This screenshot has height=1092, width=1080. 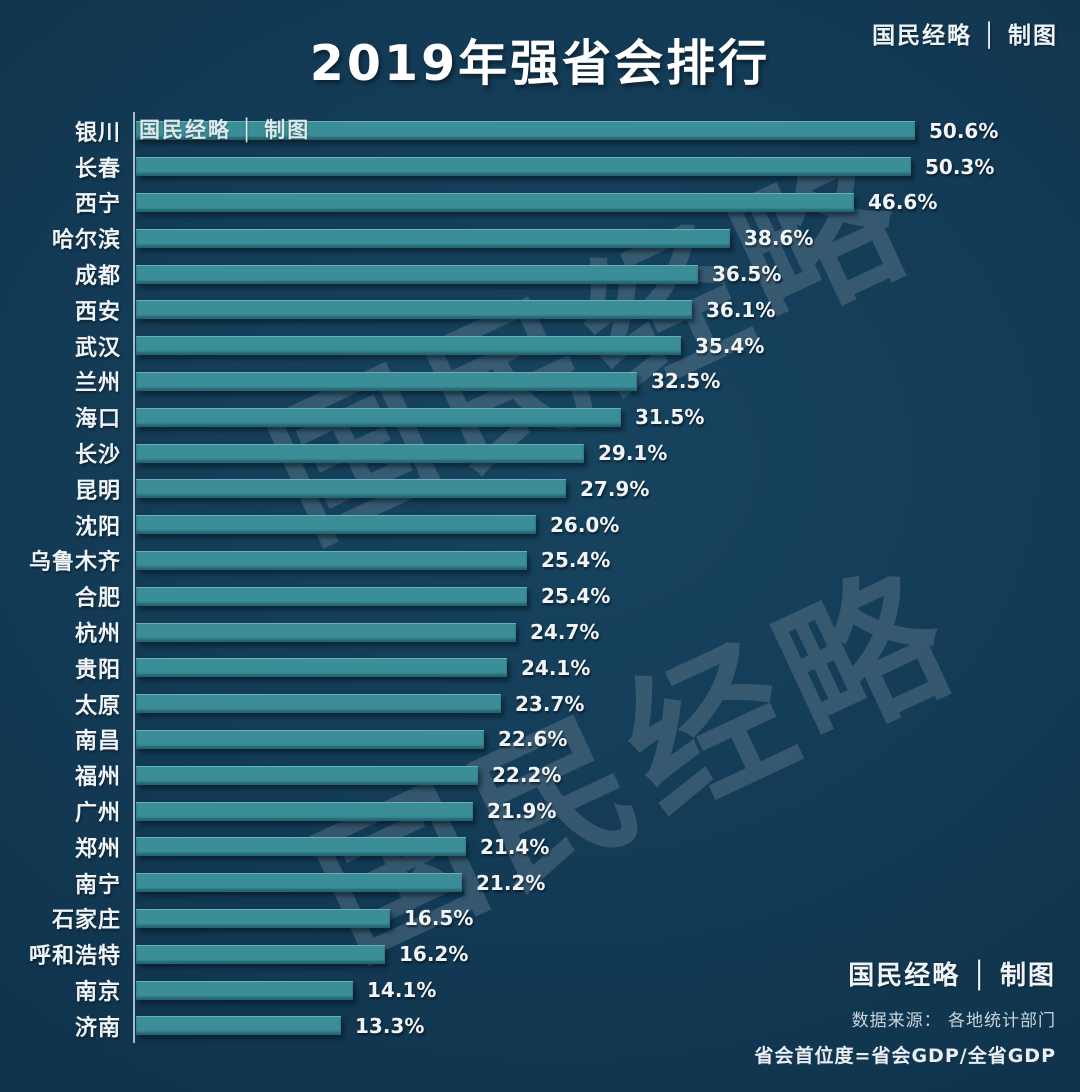 I want to click on bar-row: 武汉 35.4%, so click(x=540, y=346).